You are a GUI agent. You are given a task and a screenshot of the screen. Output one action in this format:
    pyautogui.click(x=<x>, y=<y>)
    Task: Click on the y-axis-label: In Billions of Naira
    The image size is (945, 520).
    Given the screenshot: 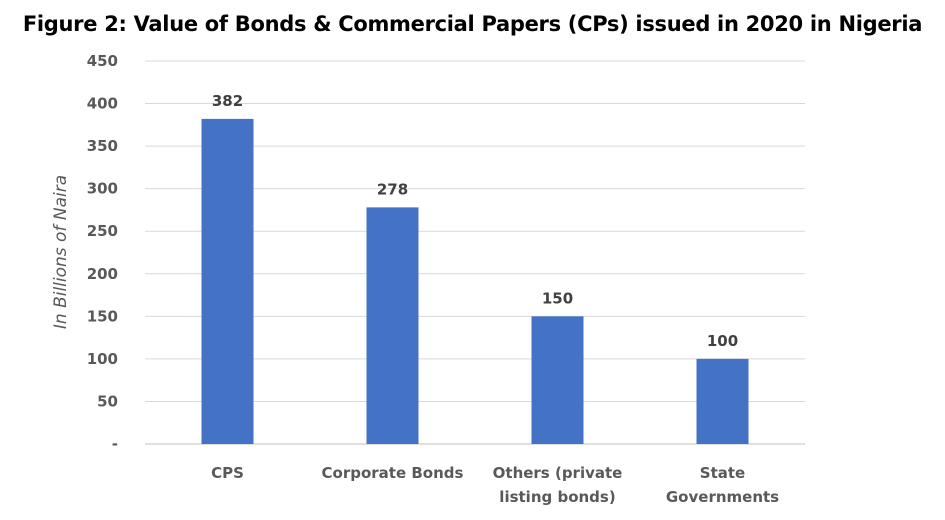 What is the action you would take?
    pyautogui.click(x=61, y=252)
    